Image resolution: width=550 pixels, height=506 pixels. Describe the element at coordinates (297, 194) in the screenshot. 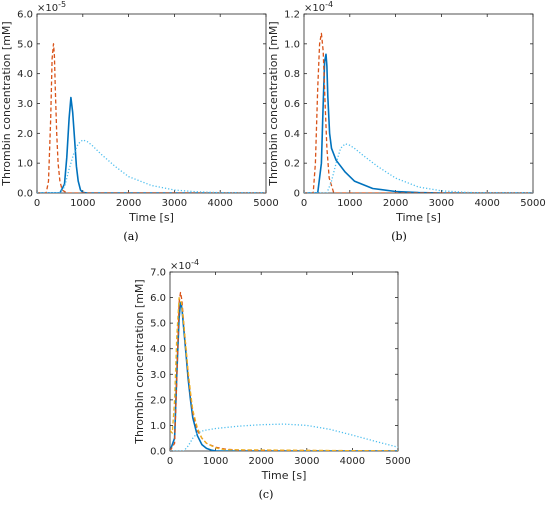

I see `y-tick-label: 0` at that location.